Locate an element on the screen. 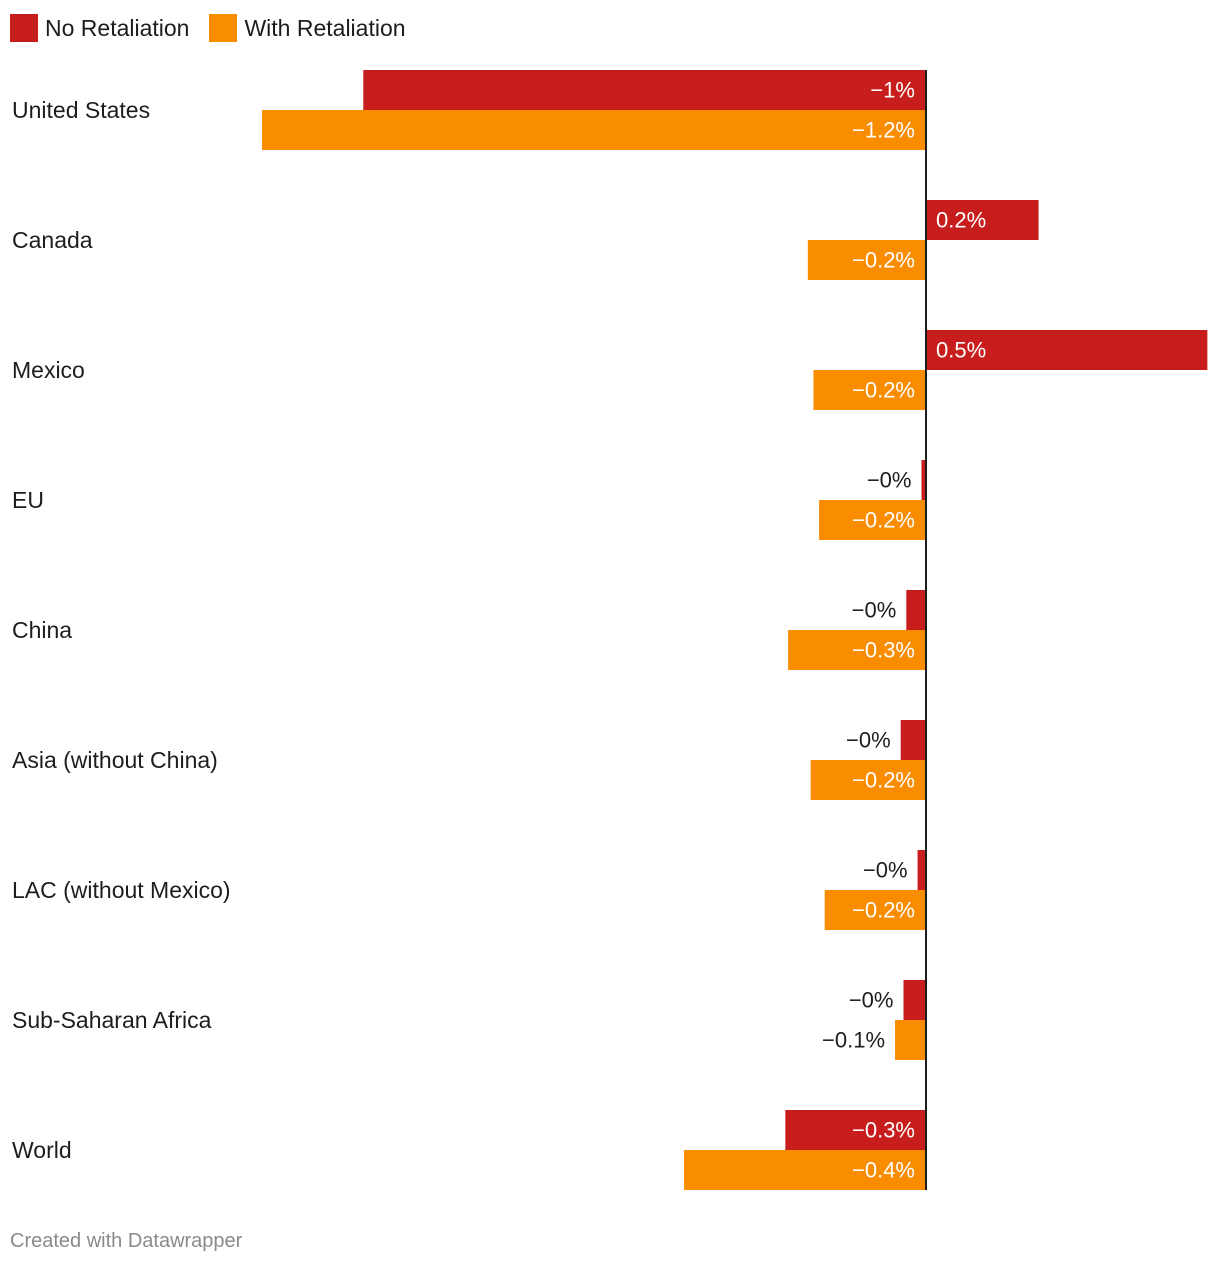 This screenshot has height=1266, width=1220. bar-no-retaliation-united-states is located at coordinates (644, 90).